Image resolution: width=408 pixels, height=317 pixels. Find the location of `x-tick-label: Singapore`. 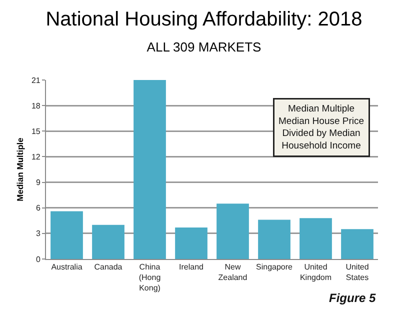

x-tick-label: Singapore is located at coordinates (275, 267).